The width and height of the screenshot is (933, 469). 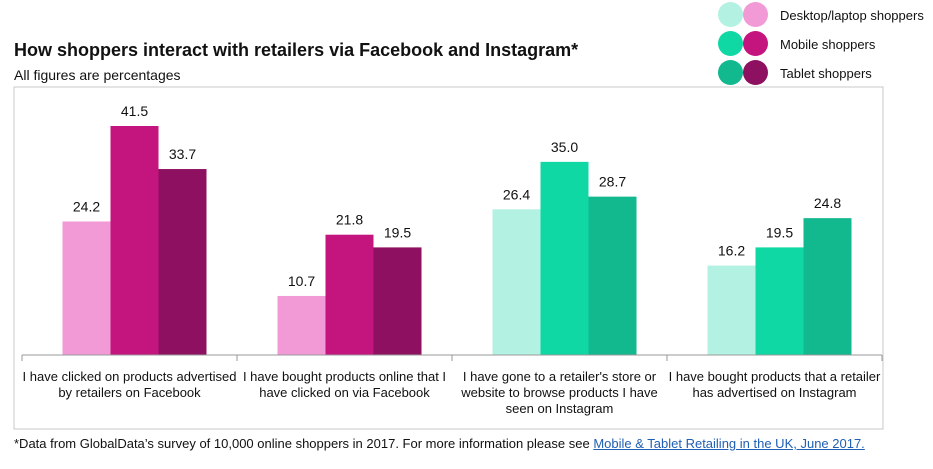 I want to click on value-label-desktop-group-1: 24.2, so click(x=86, y=206).